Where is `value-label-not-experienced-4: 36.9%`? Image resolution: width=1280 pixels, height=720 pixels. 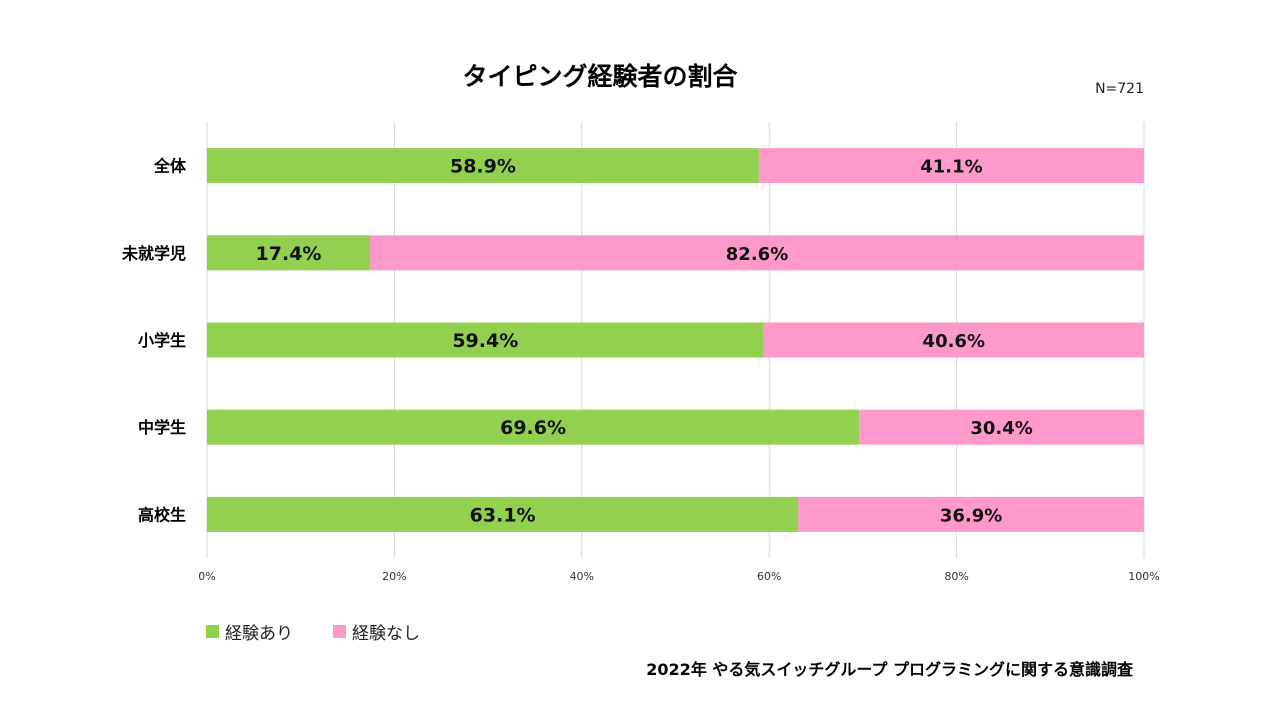
value-label-not-experienced-4: 36.9% is located at coordinates (971, 515).